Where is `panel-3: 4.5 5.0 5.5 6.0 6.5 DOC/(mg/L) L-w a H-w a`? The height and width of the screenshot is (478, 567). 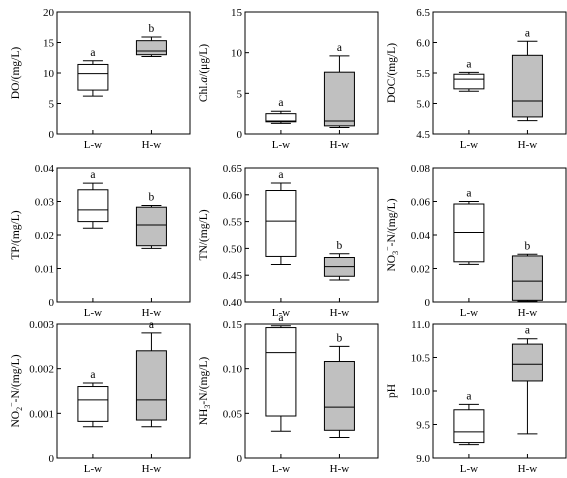 panel-3: 4.5 5.0 5.5 6.0 6.5 DOC/(mg/L) L-w a H-w a is located at coordinates (476, 79).